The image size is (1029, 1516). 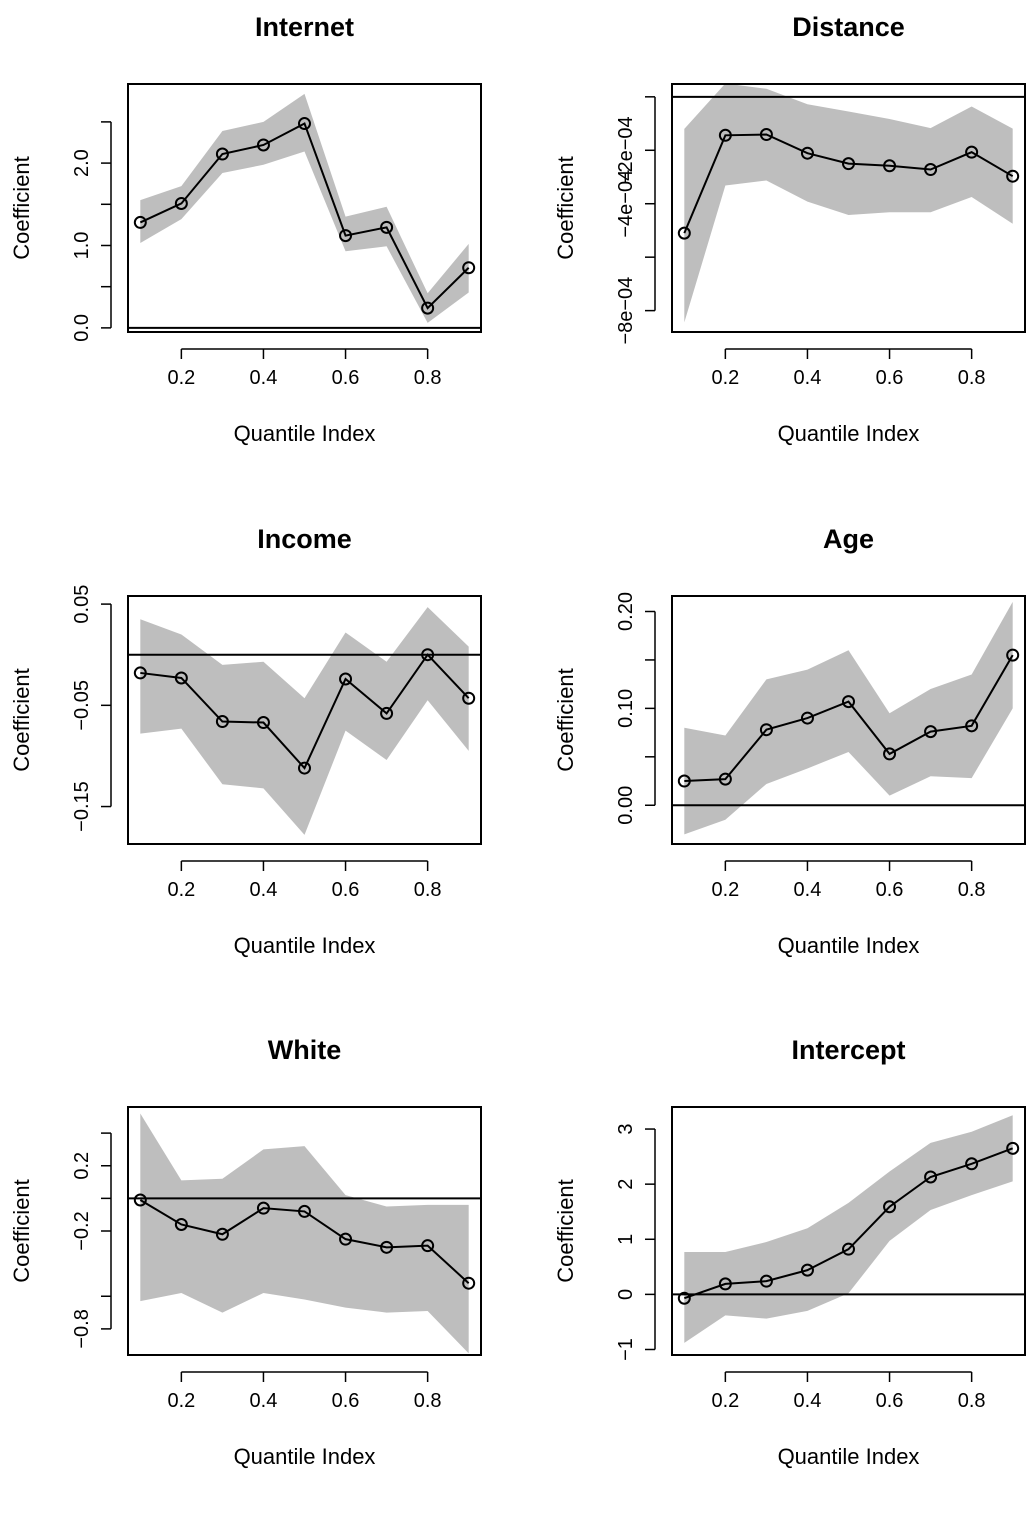 I want to click on y-axis: −8e−04 −4e−04−2e−04, so click(x=635, y=220).